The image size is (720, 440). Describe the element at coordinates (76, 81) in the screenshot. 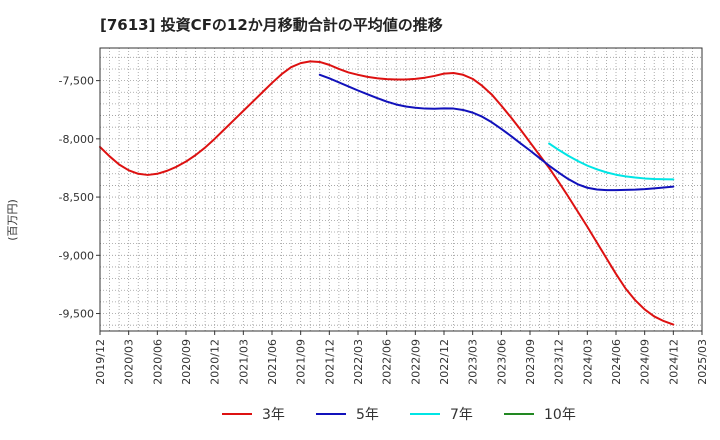

I see `y-tick-label: -7,500` at that location.